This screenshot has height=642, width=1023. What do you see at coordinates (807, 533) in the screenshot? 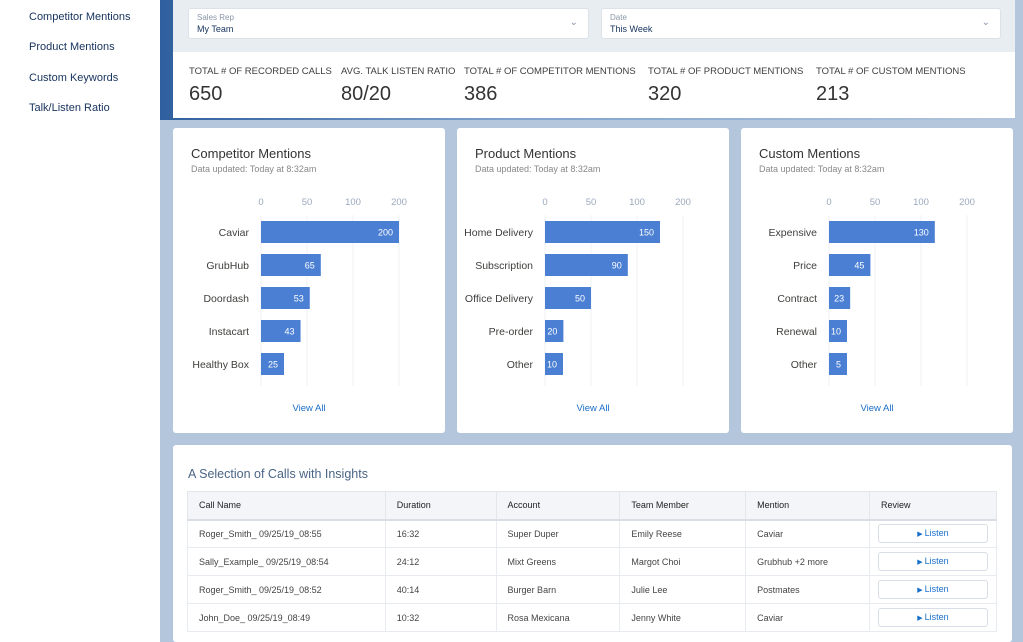
I see `table-cell: Caviar` at bounding box center [807, 533].